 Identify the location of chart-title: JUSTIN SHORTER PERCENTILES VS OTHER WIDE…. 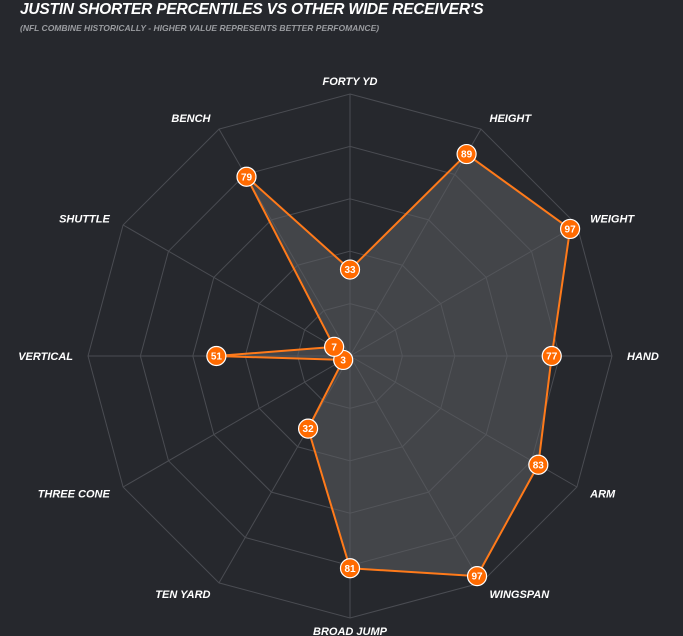
(252, 9).